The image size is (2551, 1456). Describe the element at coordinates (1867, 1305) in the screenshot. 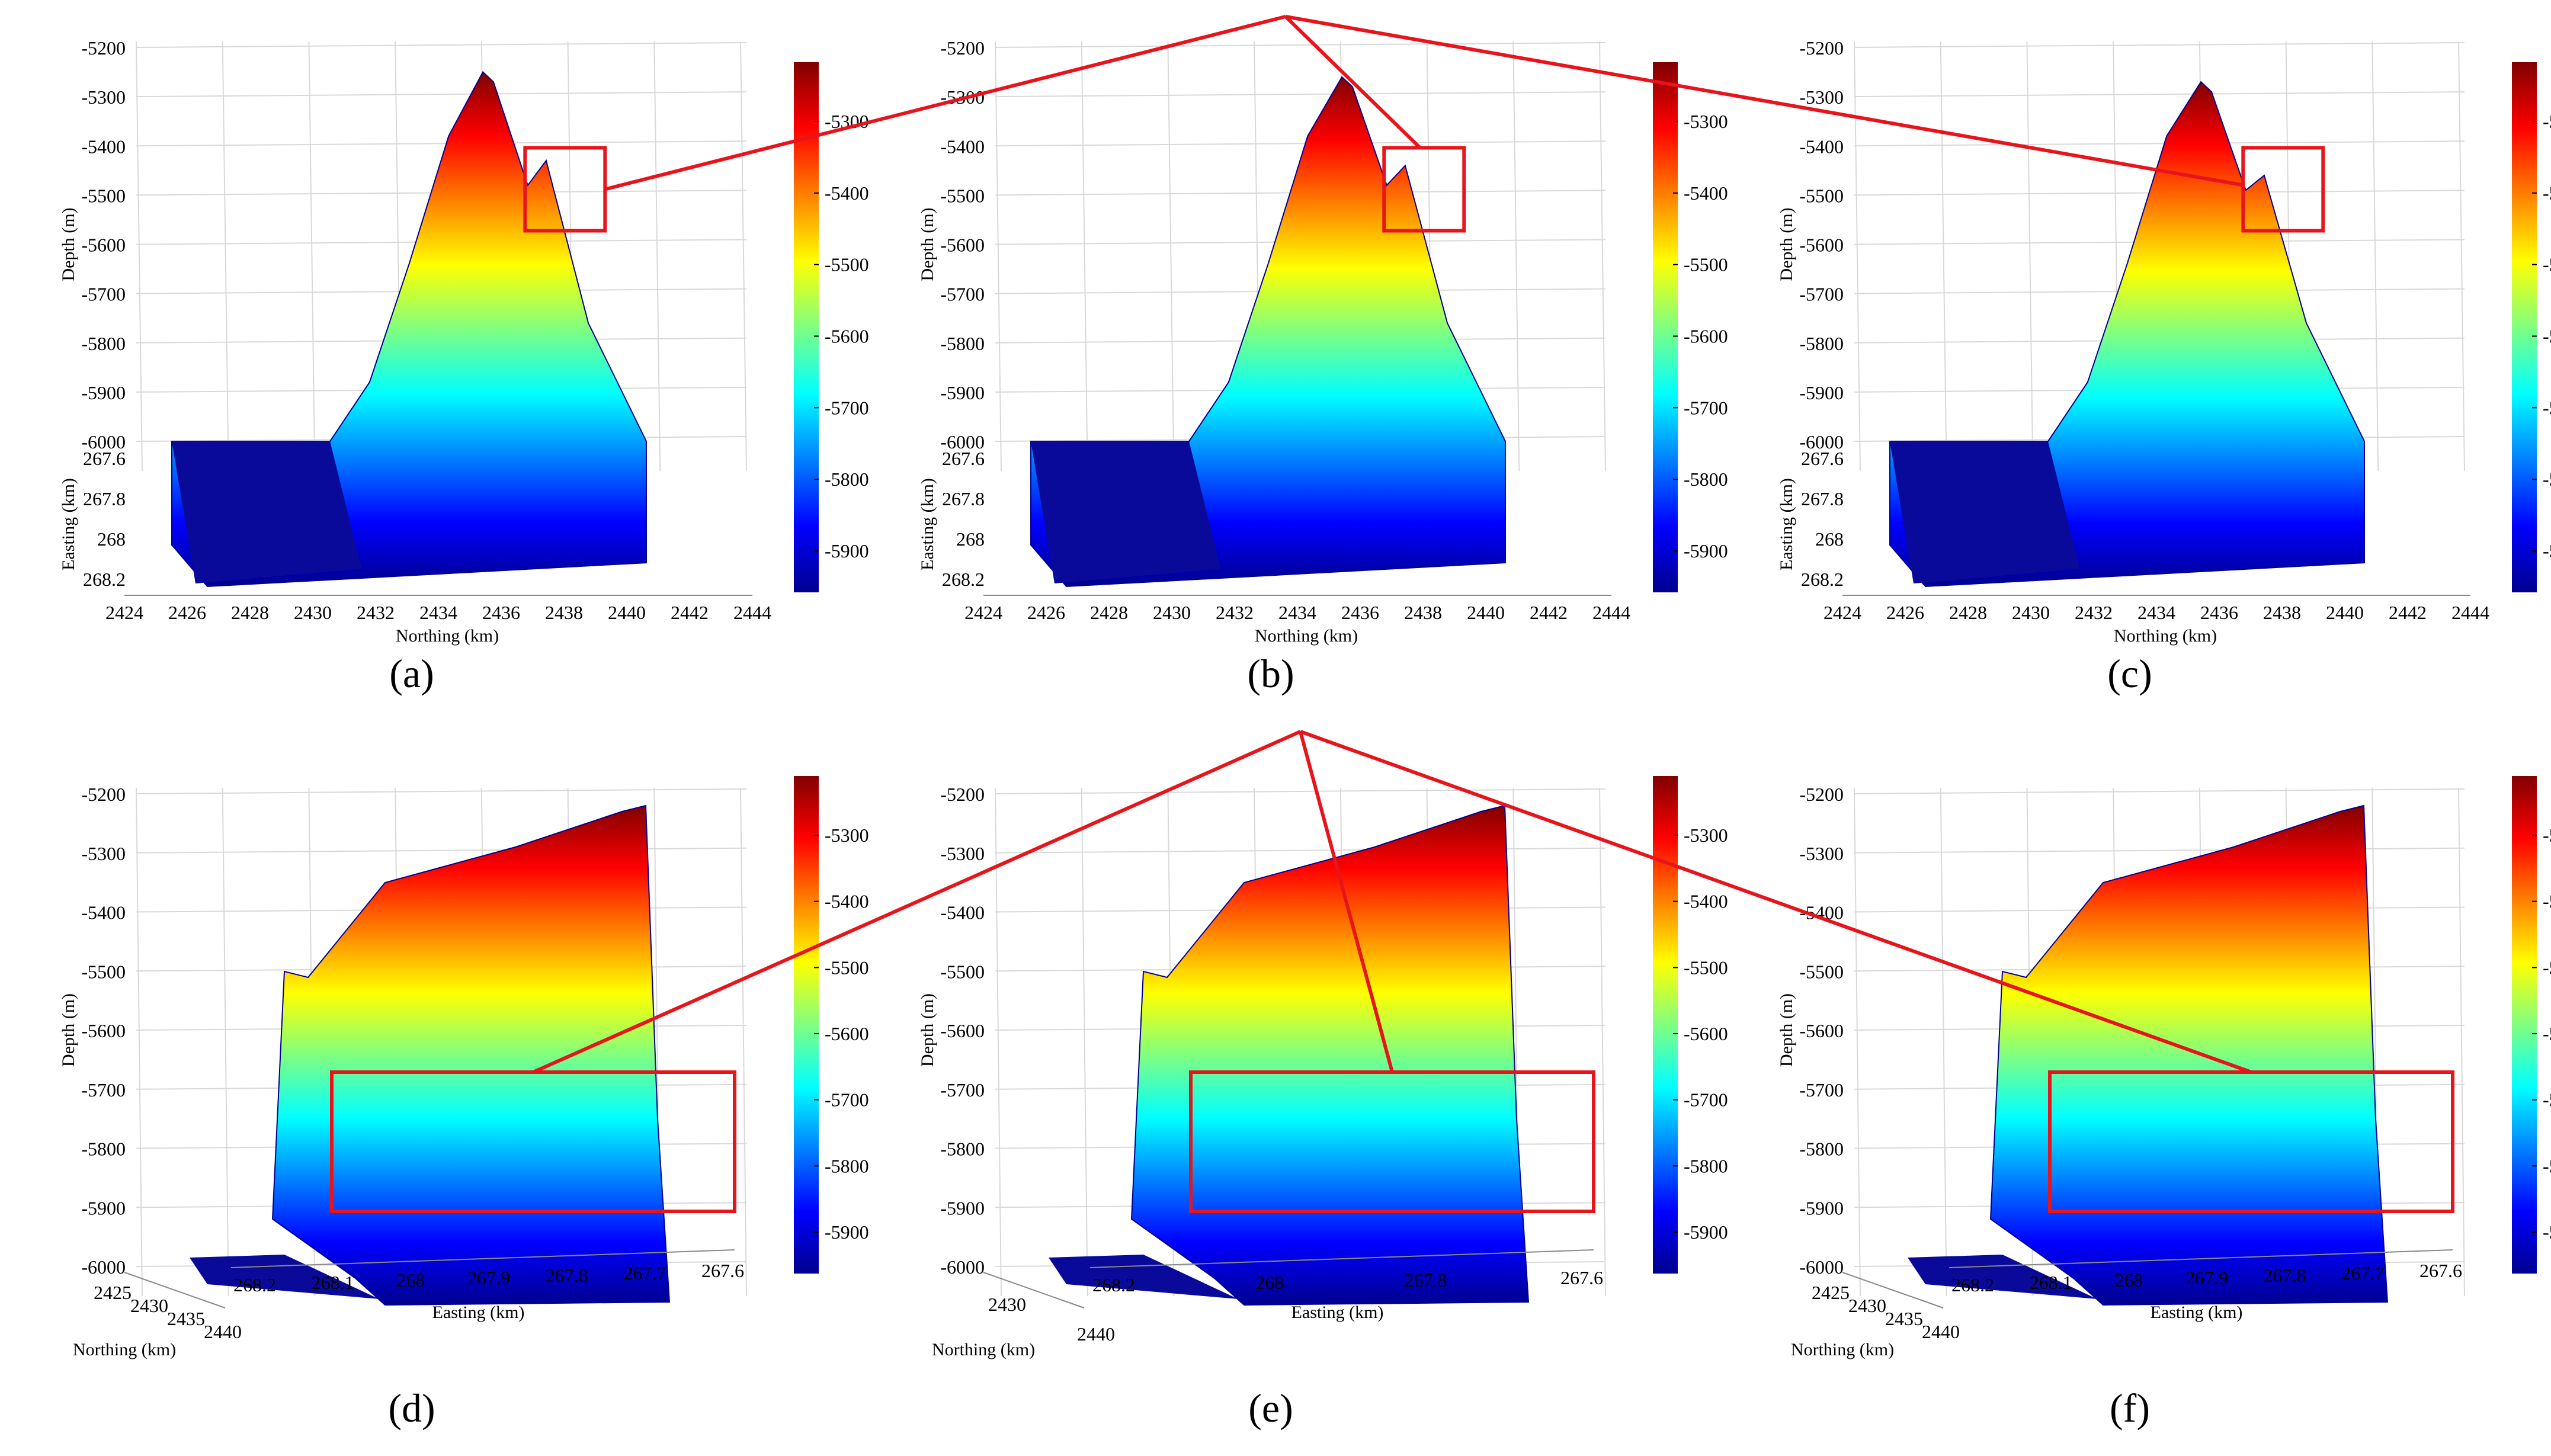

I see `y-tick-label: 2430` at that location.